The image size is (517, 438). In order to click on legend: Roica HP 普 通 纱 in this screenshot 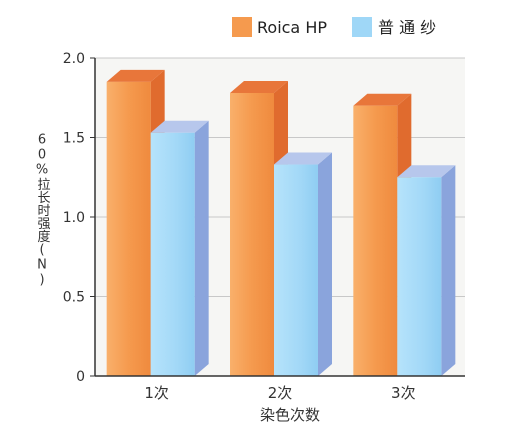, I will do `click(334, 27)`.